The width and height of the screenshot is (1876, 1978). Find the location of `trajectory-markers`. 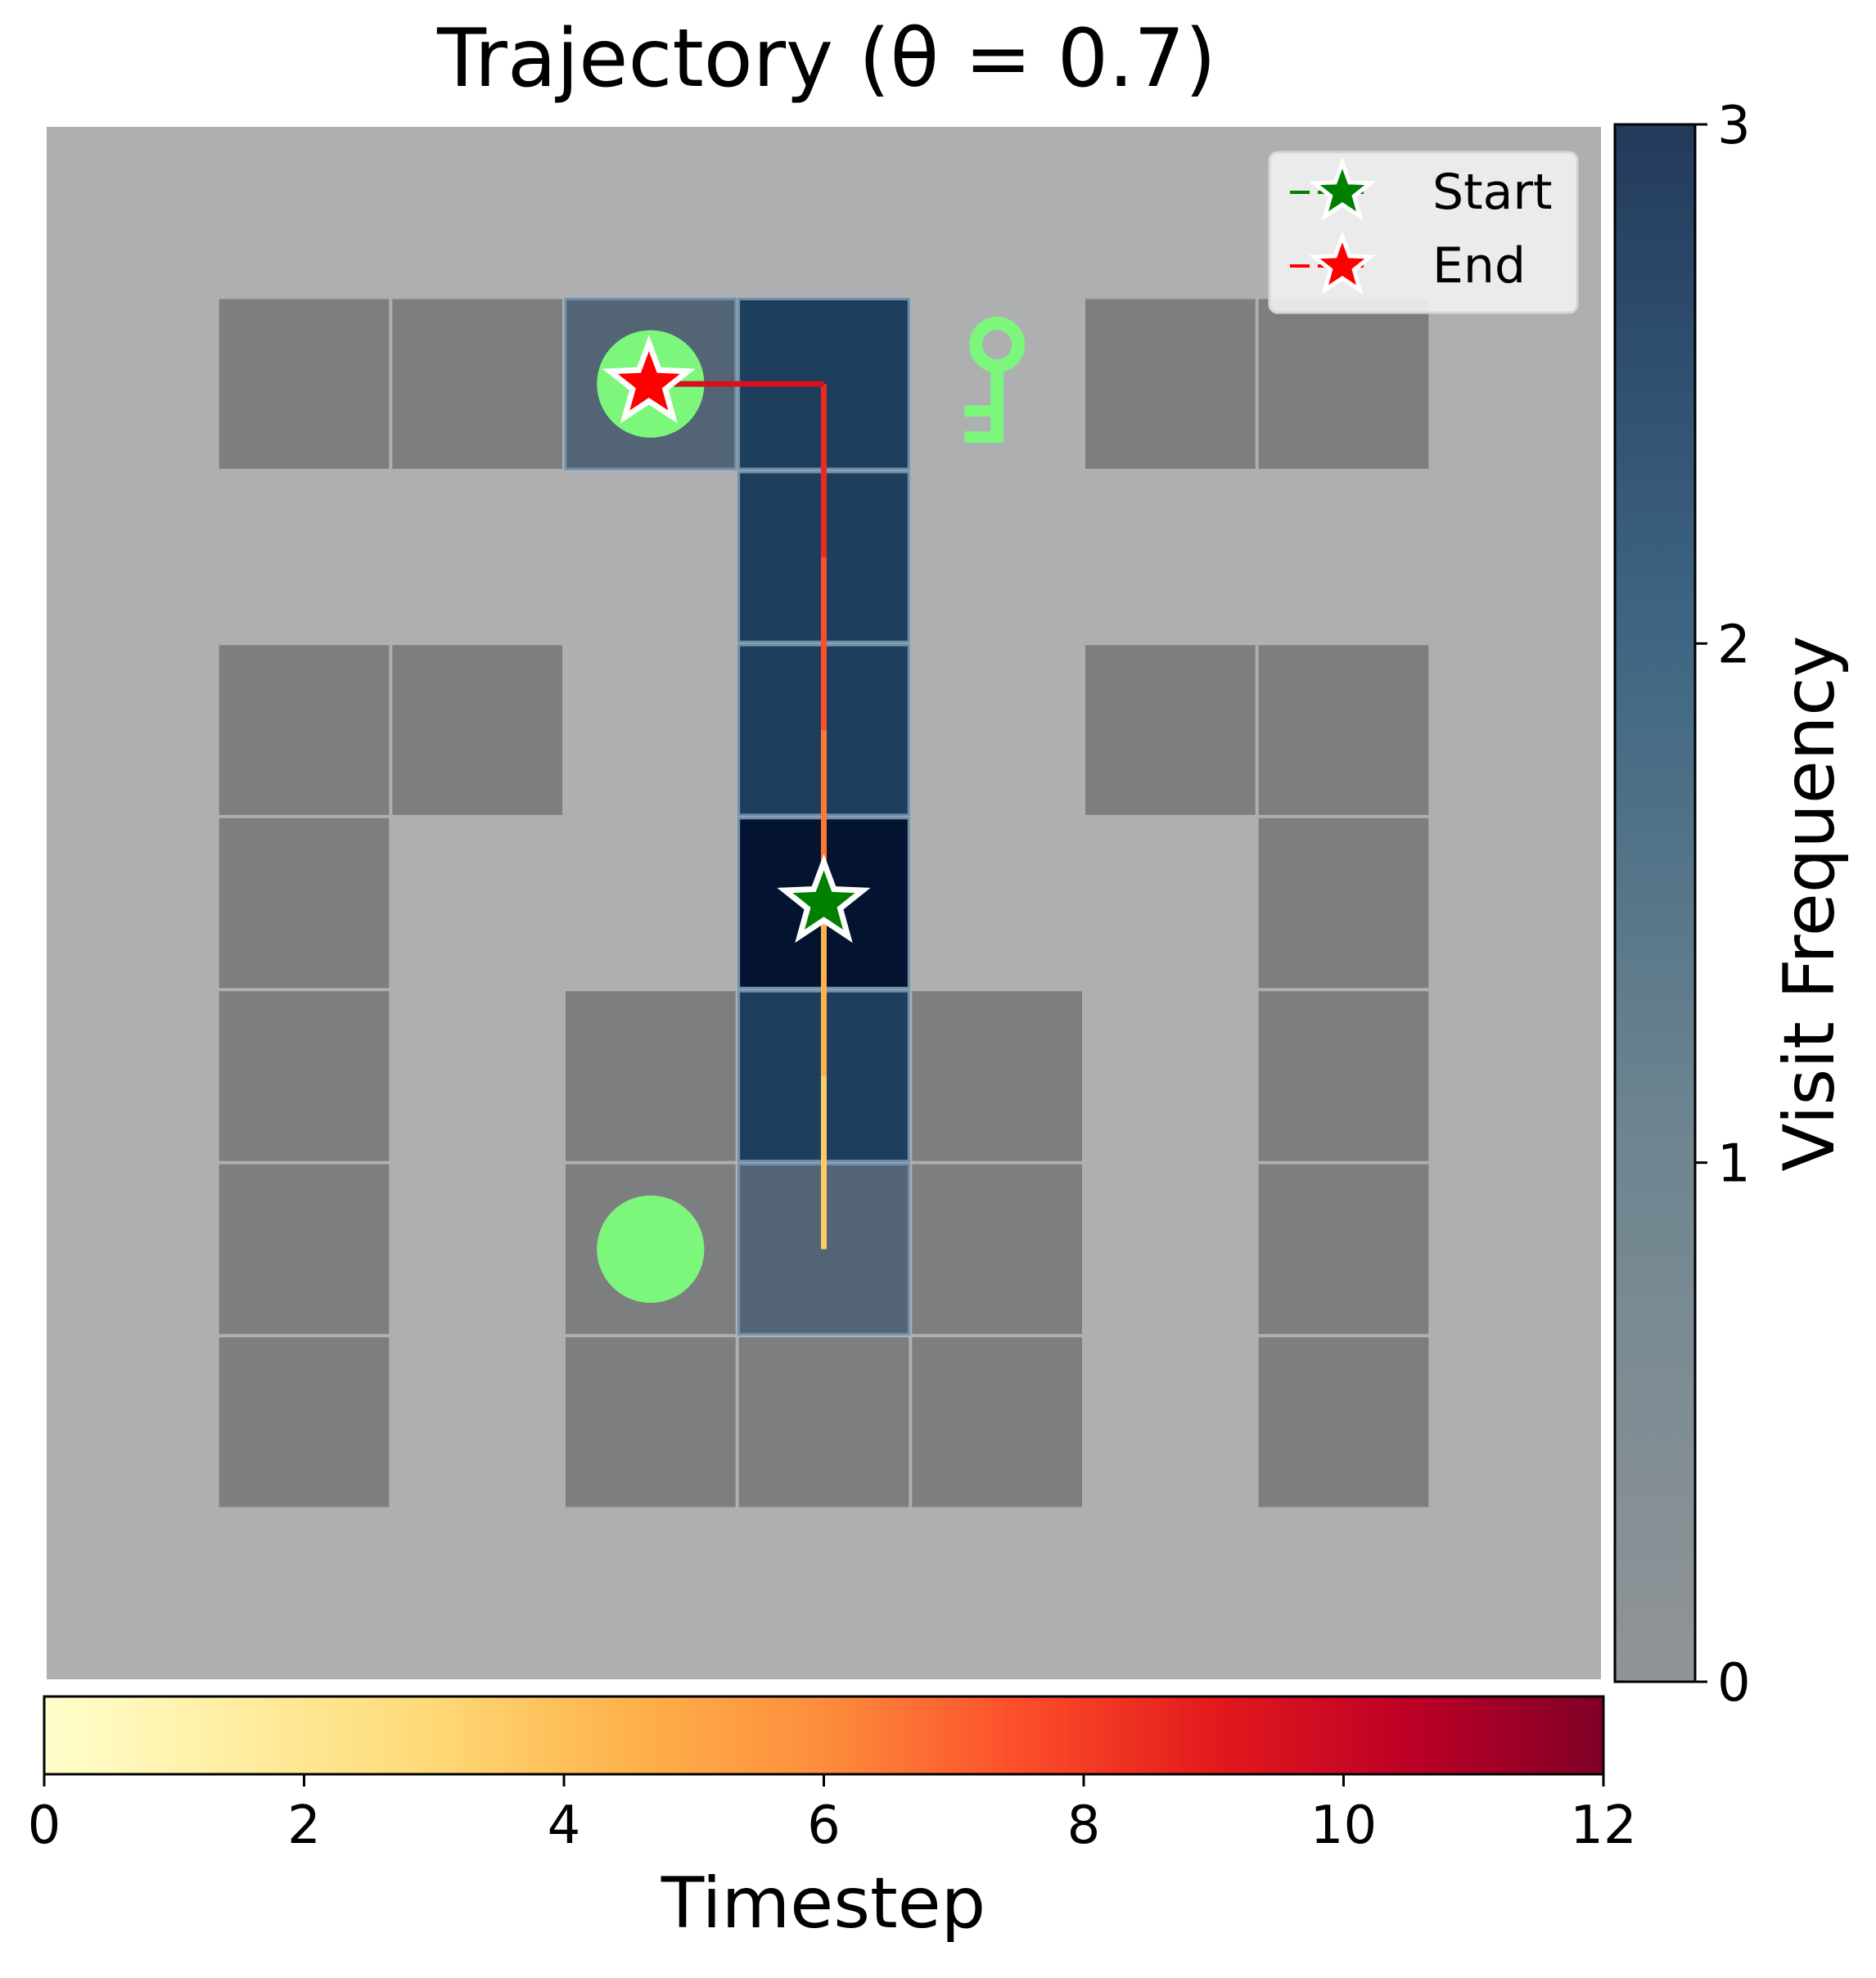

trajectory-markers is located at coordinates (736, 639).